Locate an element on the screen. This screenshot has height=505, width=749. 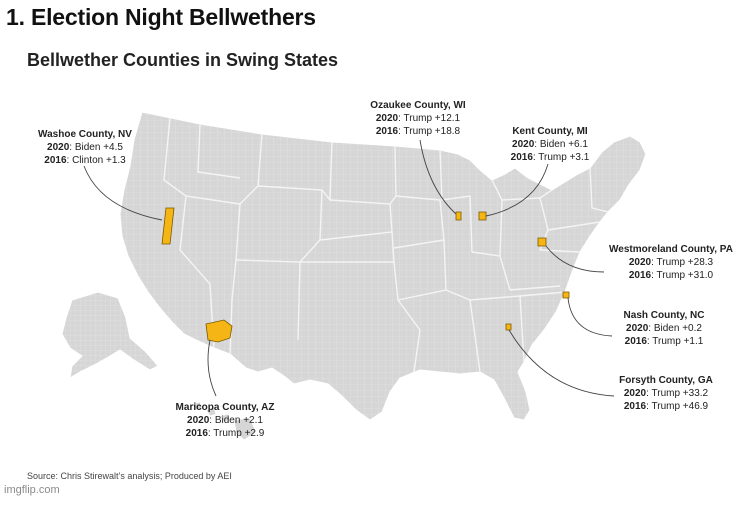
result-2020: : Trump +28.3 is located at coordinates (682, 262).